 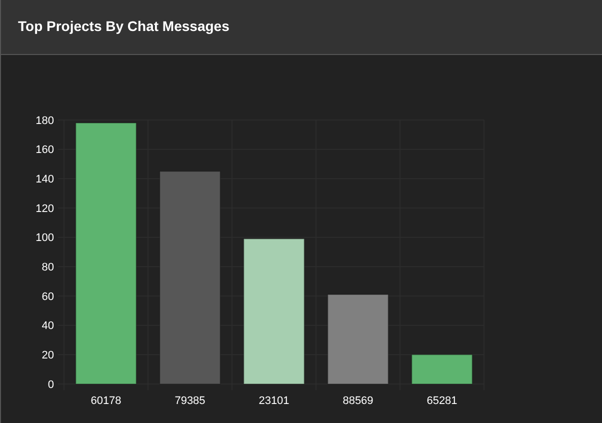 What do you see at coordinates (358, 401) in the screenshot?
I see `x-tick-label: 88569` at bounding box center [358, 401].